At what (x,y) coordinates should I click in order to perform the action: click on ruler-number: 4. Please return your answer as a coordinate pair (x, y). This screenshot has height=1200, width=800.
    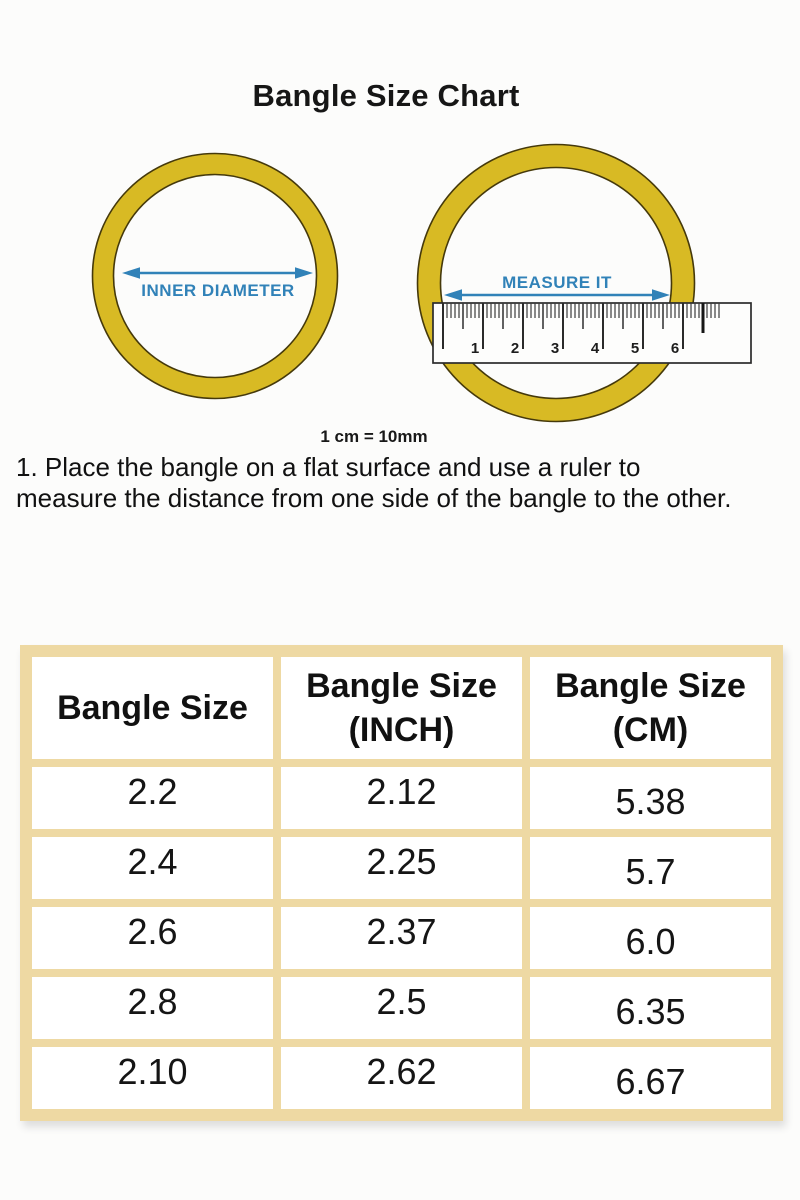
    Looking at the image, I should click on (595, 348).